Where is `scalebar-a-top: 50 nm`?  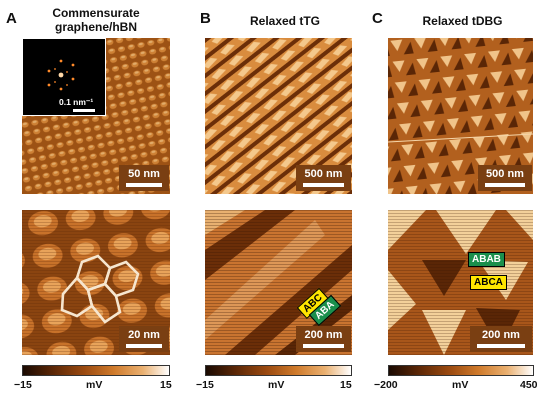 scalebar-a-top: 50 nm is located at coordinates (144, 178).